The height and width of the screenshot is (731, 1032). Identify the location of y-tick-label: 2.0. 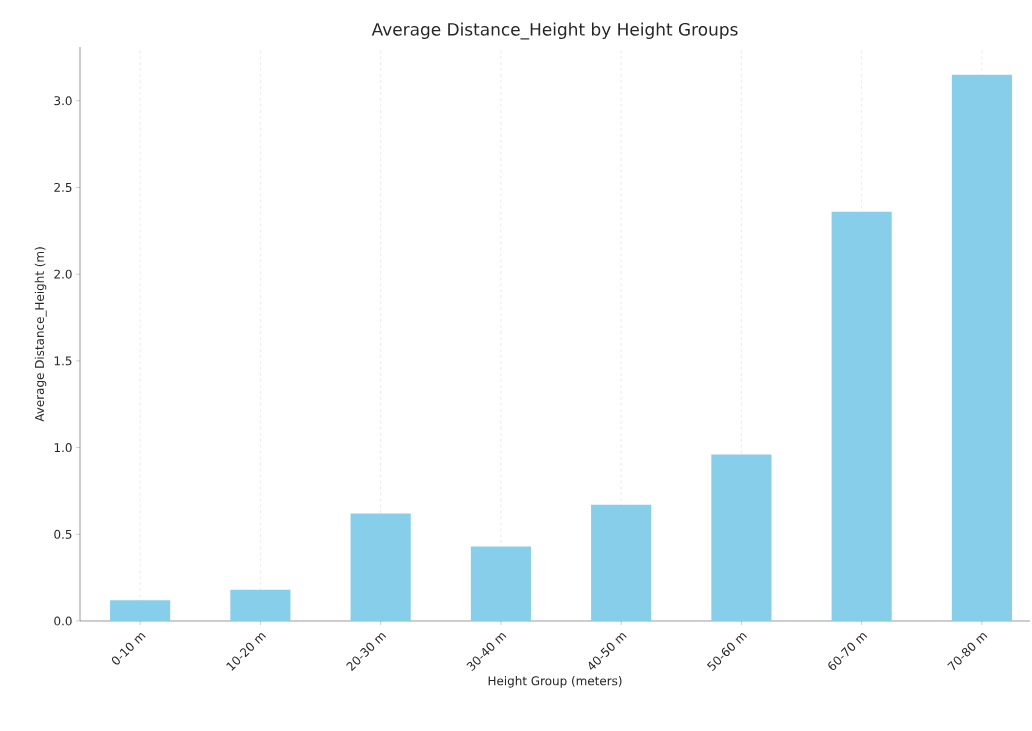
(63, 274).